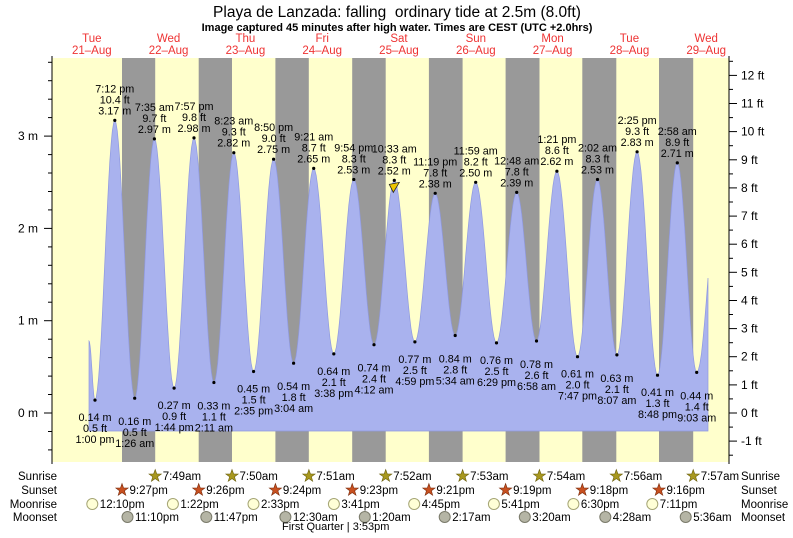 The image size is (793, 538). Describe the element at coordinates (233, 144) in the screenshot. I see `high-tide-meters: 2.82 m` at that location.